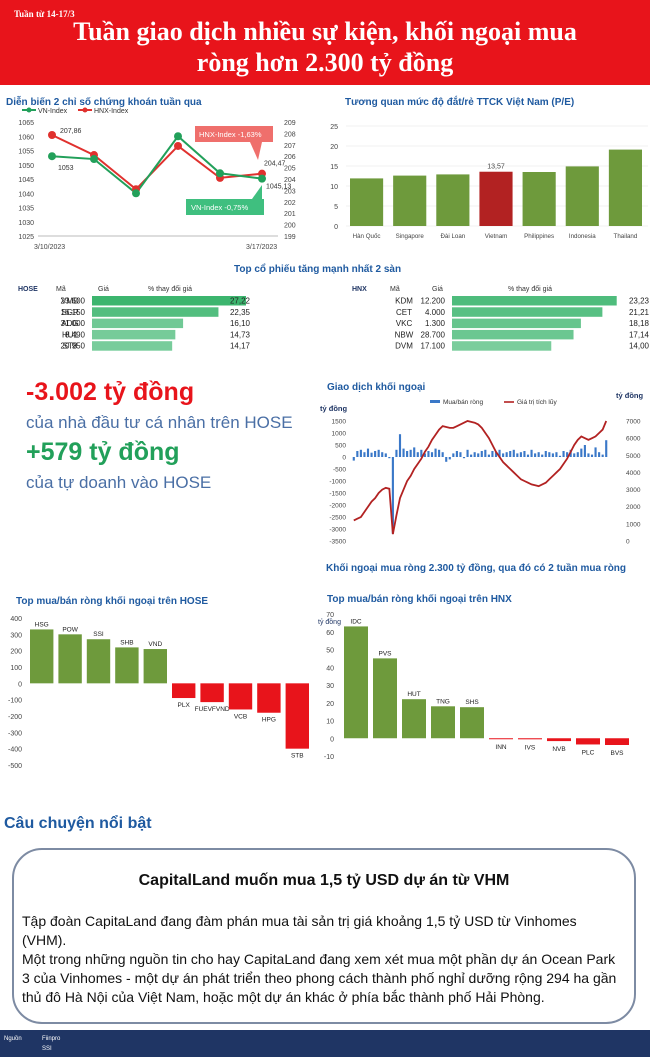 The image size is (650, 1057). What do you see at coordinates (290, 191) in the screenshot?
I see `right-tick-label: 203` at bounding box center [290, 191].